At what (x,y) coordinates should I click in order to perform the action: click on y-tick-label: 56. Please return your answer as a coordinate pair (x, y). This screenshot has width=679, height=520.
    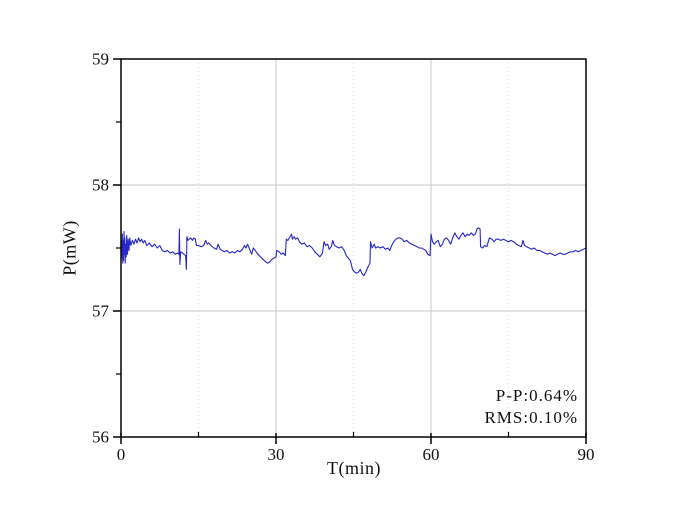
    Looking at the image, I should click on (100, 437).